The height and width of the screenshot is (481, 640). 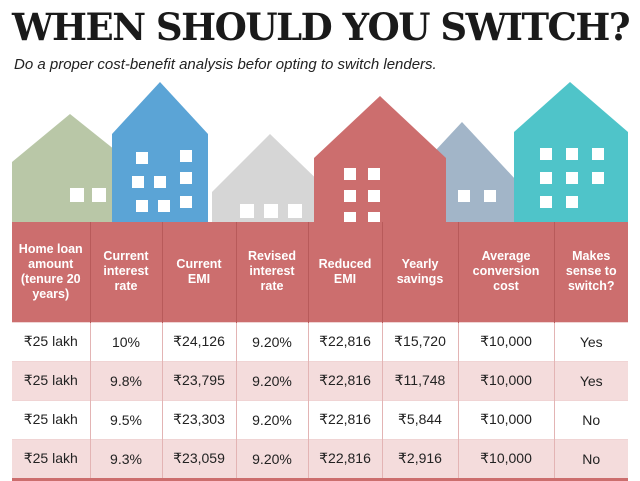 What do you see at coordinates (198, 380) in the screenshot?
I see `cell-current-emi: ₹23,795` at bounding box center [198, 380].